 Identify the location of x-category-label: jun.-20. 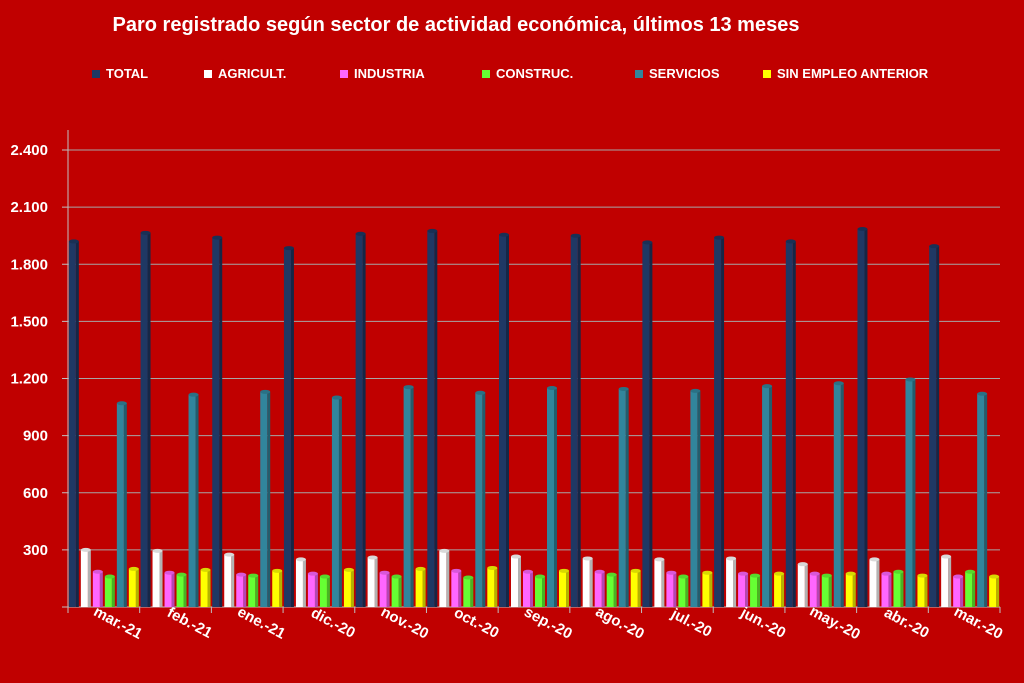
(763, 623).